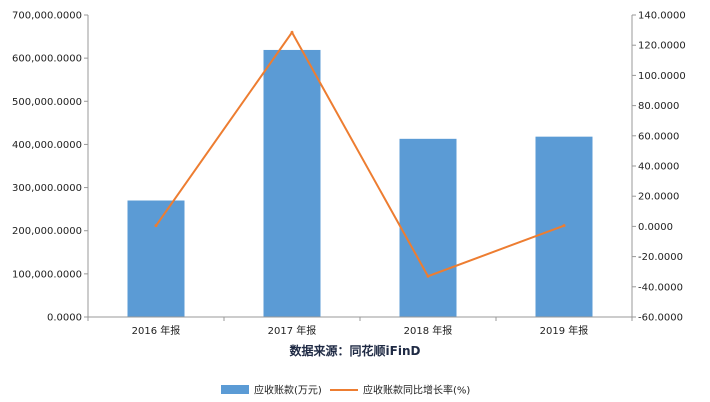 The height and width of the screenshot is (402, 710). Describe the element at coordinates (428, 330) in the screenshot. I see `x-tick-label: 2018 年报` at that location.